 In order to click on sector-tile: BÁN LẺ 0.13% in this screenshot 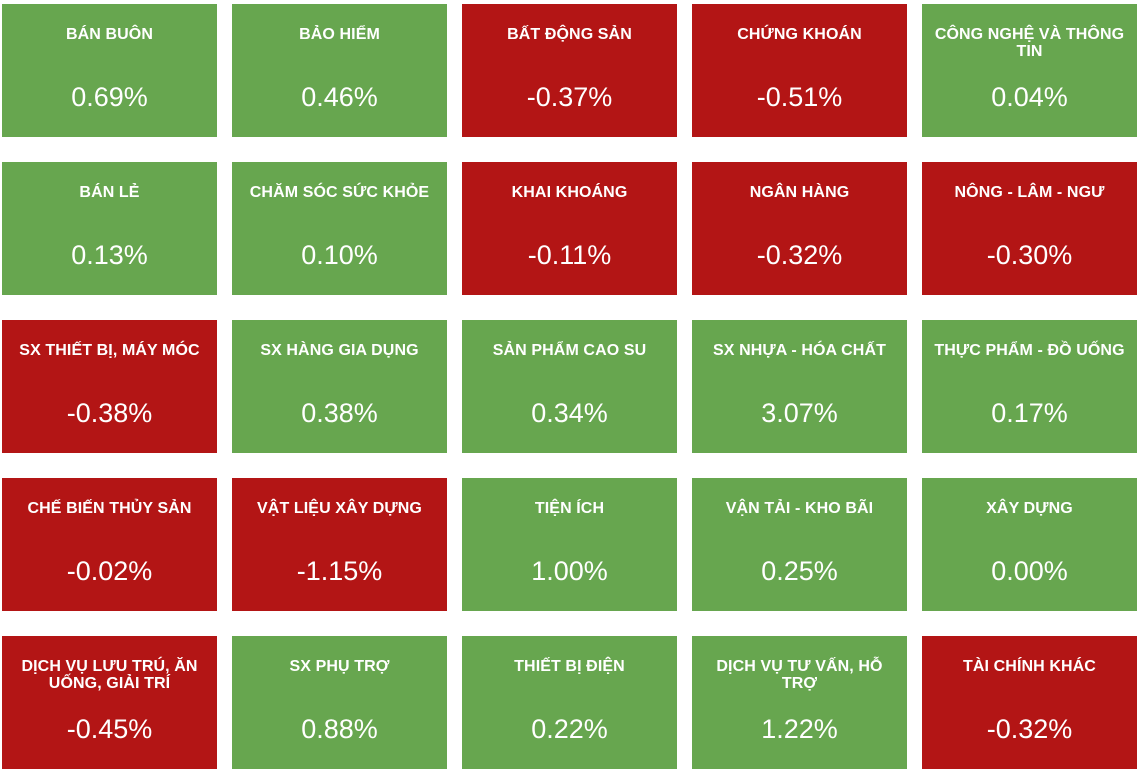, I will do `click(109, 228)`.